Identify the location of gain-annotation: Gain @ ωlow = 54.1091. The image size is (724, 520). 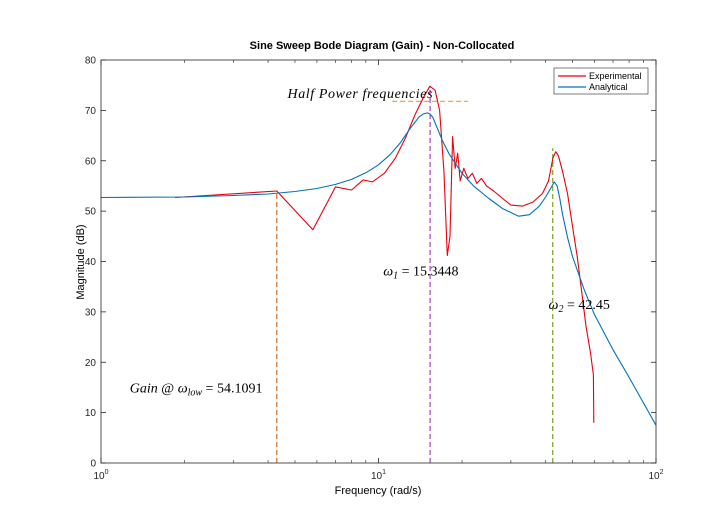
(196, 389).